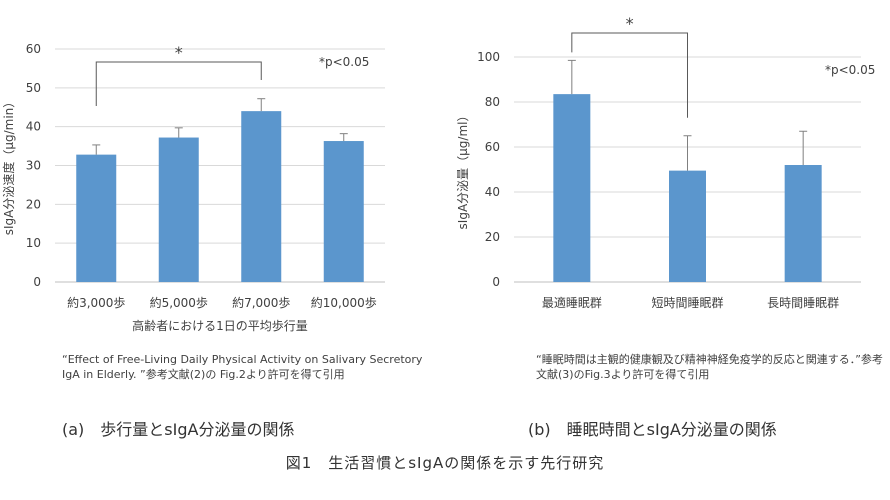 The width and height of the screenshot is (890, 500). What do you see at coordinates (261, 302) in the screenshot?
I see `category-label: 約7,000歩` at bounding box center [261, 302].